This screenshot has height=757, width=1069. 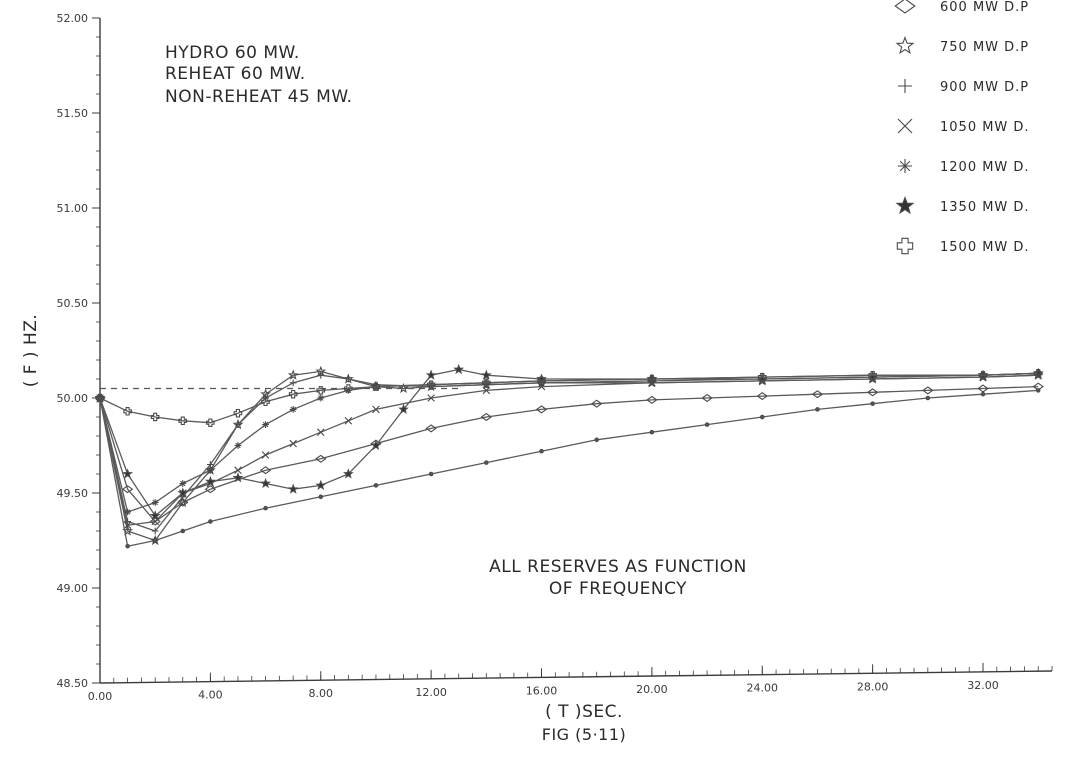 I want to click on figure-caption: FIG (5·11), so click(x=584, y=734).